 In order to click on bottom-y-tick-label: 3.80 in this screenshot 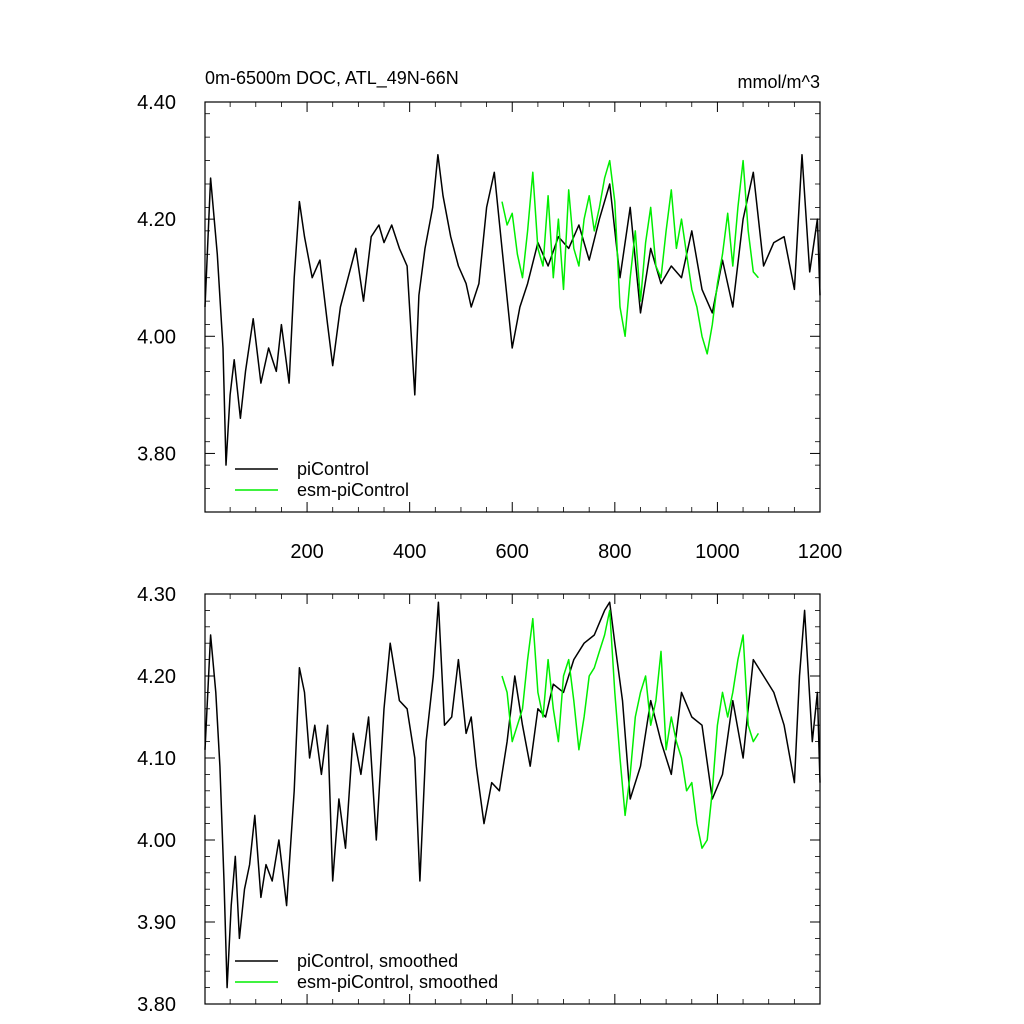, I will do `click(156, 1005)`.